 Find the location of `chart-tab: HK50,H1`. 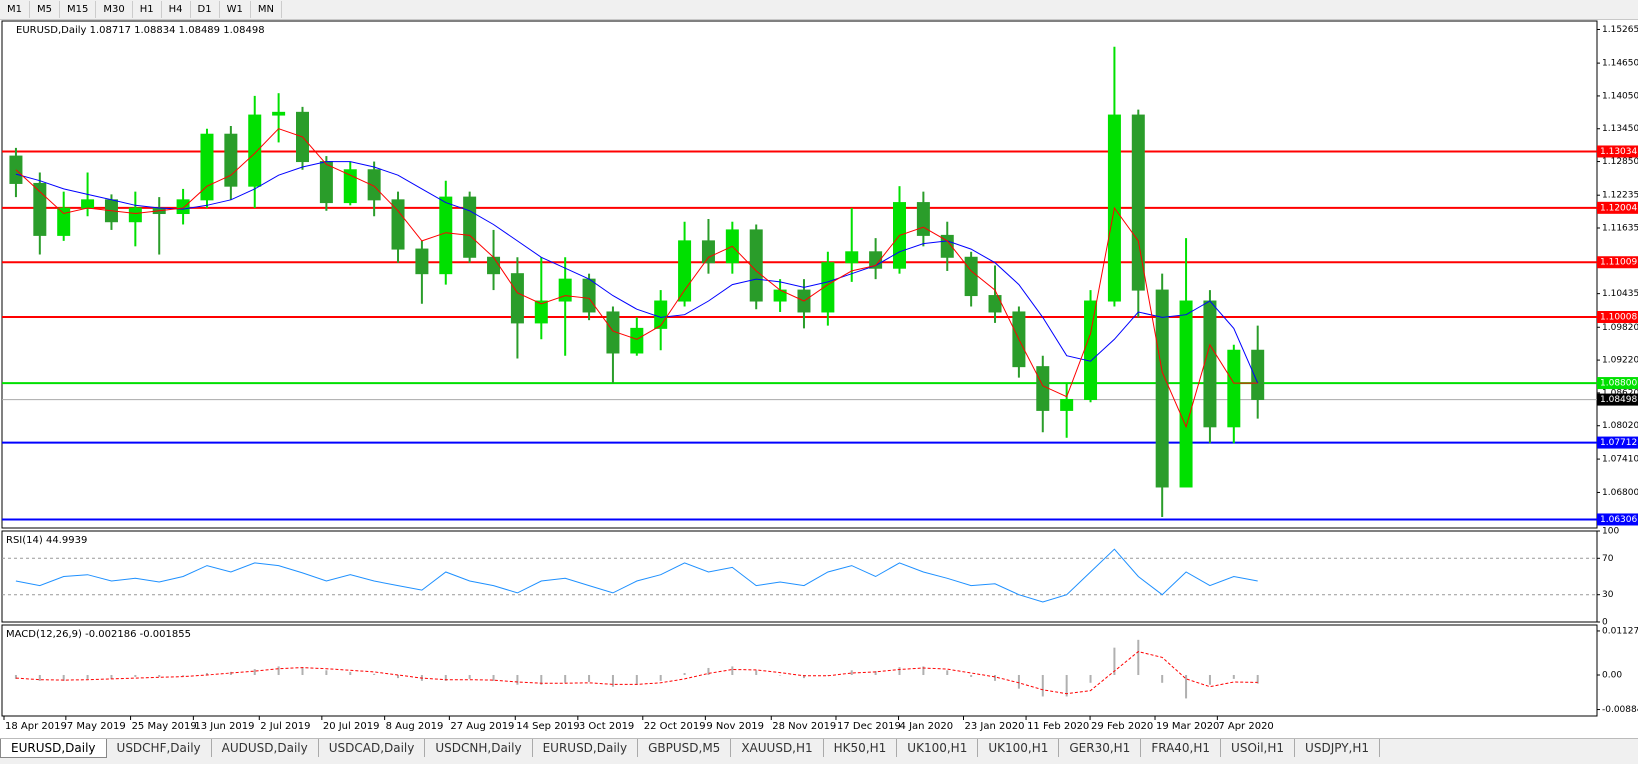

chart-tab: HK50,H1 is located at coordinates (861, 748).